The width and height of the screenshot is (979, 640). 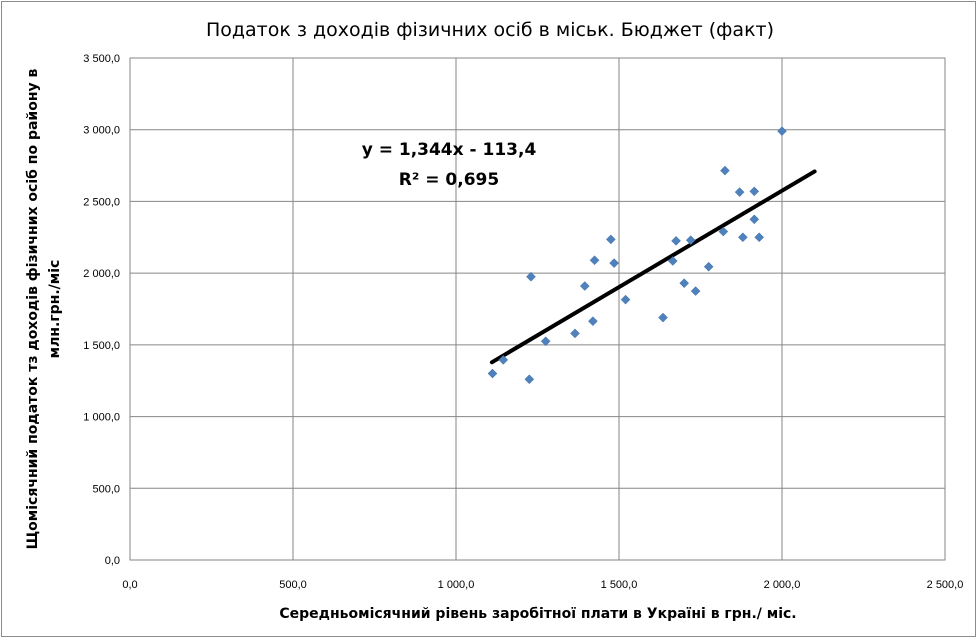 What do you see at coordinates (449, 180) in the screenshot?
I see `r-squared-label: R² = 0,695` at bounding box center [449, 180].